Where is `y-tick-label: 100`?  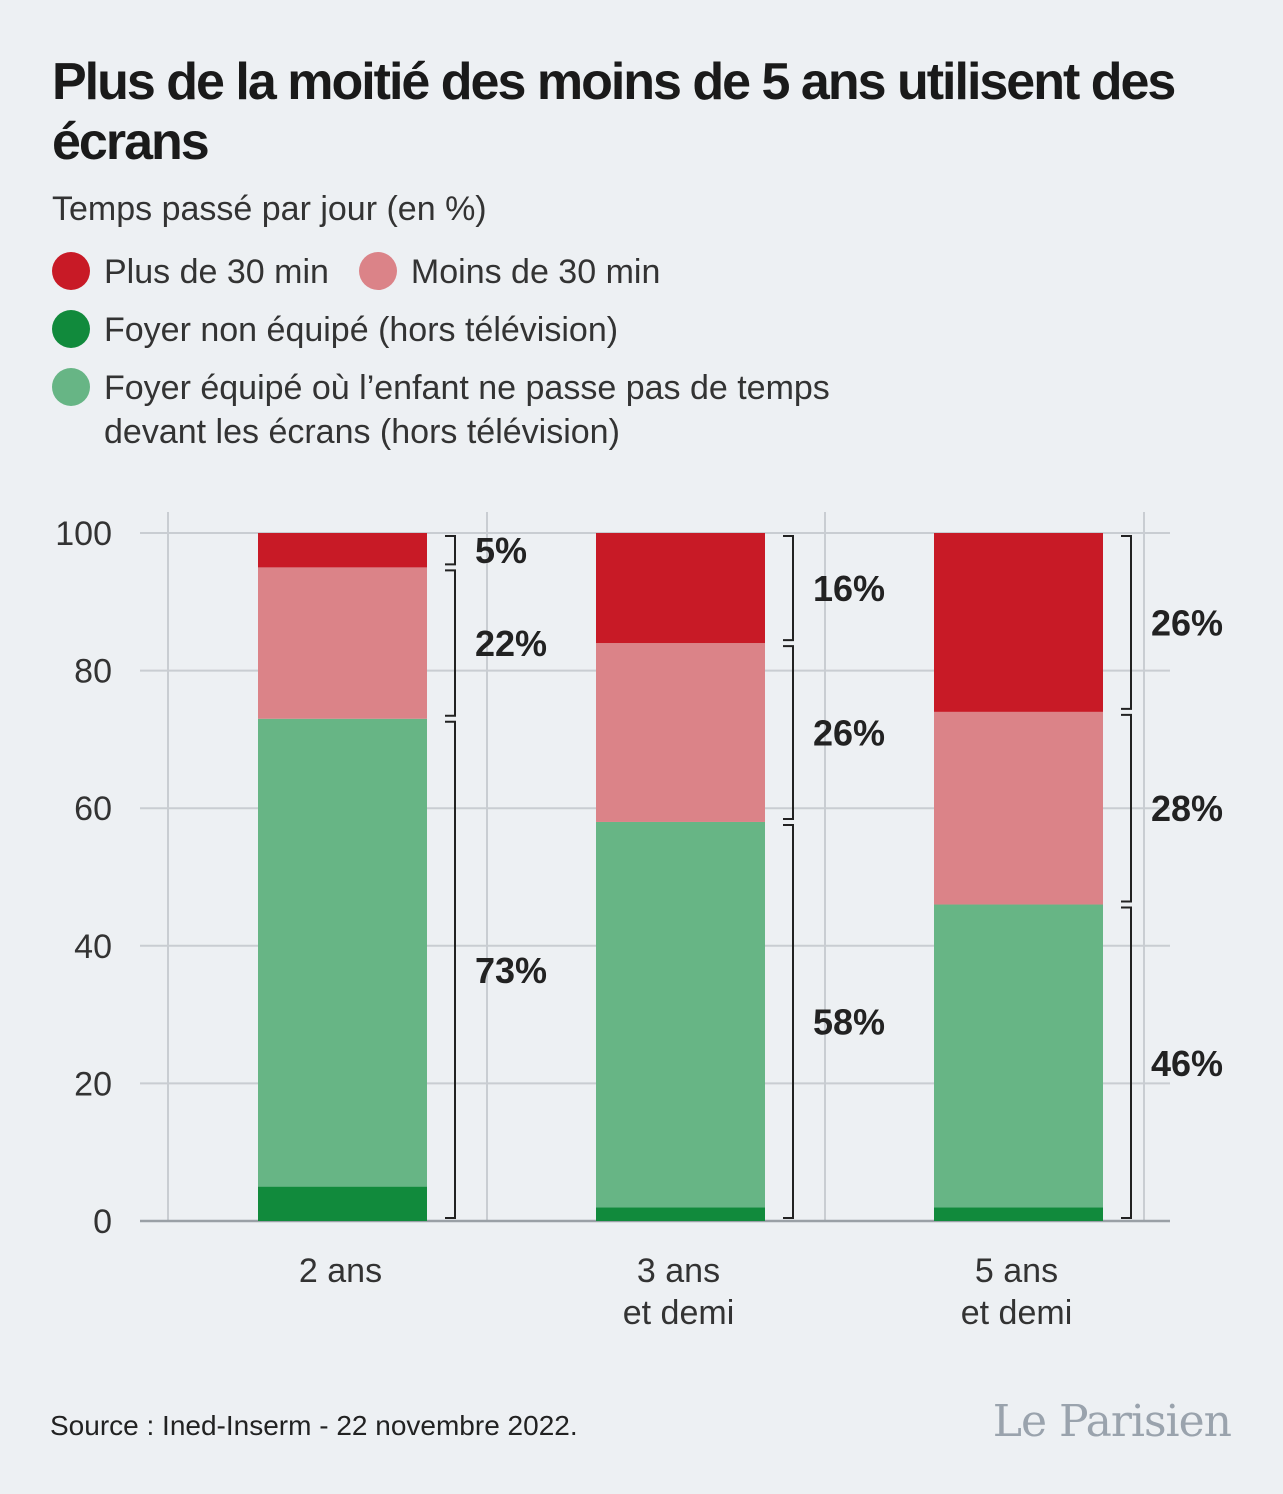 y-tick-label: 100 is located at coordinates (83, 534).